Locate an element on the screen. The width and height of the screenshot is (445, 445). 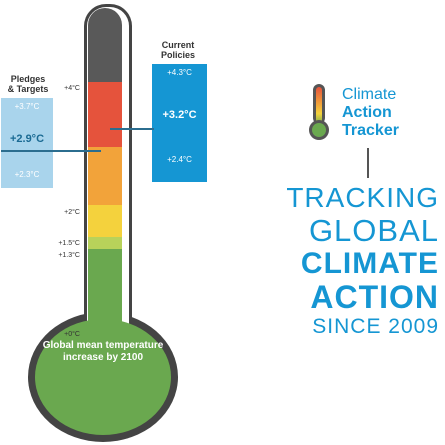
pledges-range-box: +3.7°C +2.9°C +2.3°C is located at coordinates (27, 143).